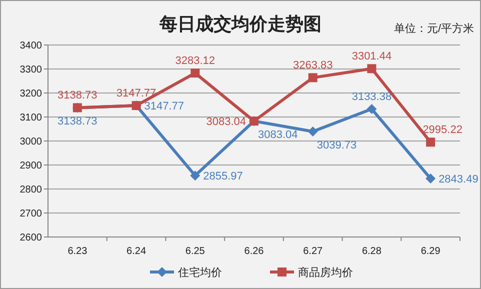 The height and width of the screenshot is (289, 481). What do you see at coordinates (434, 28) in the screenshot?
I see `text: 单位：元/平方米` at bounding box center [434, 28].